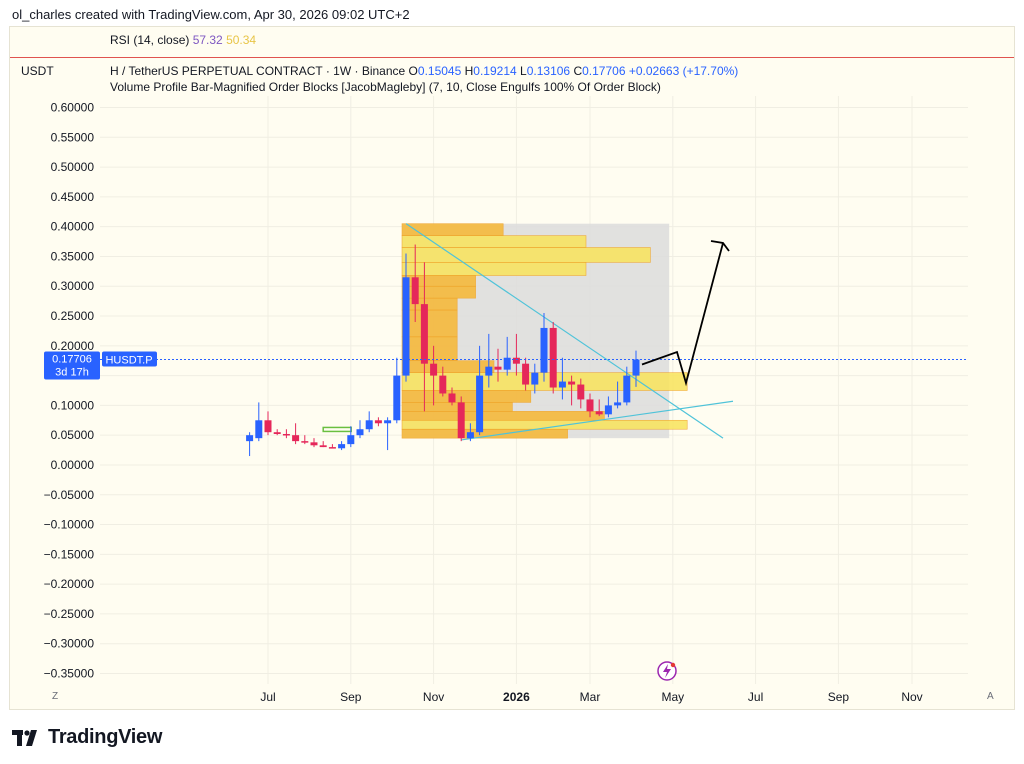 The image size is (1024, 764). Describe the element at coordinates (990, 696) in the screenshot. I see `auto-scale-icon: A` at that location.